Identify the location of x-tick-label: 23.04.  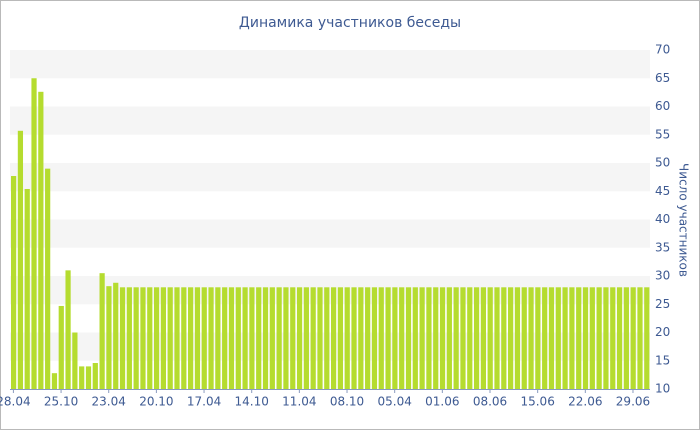
(109, 402).